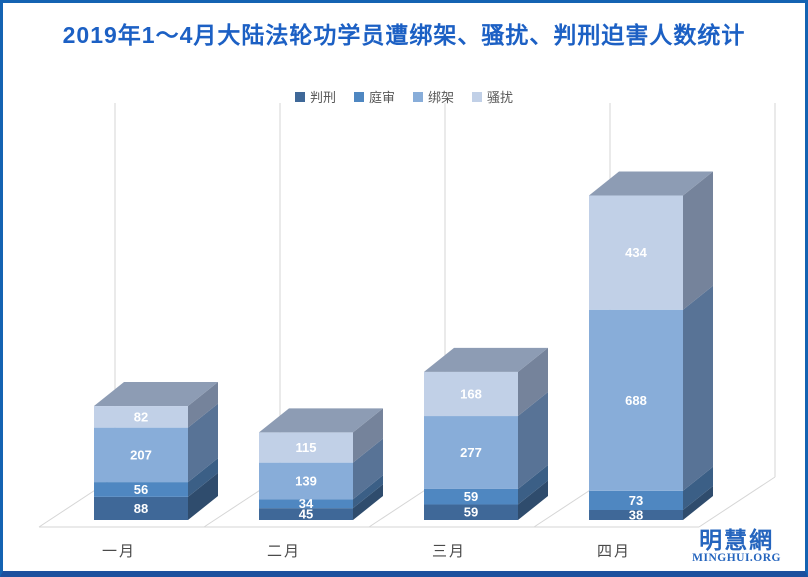 This screenshot has height=577, width=808. I want to click on bar-side-绑架-二月, so click(368, 469).